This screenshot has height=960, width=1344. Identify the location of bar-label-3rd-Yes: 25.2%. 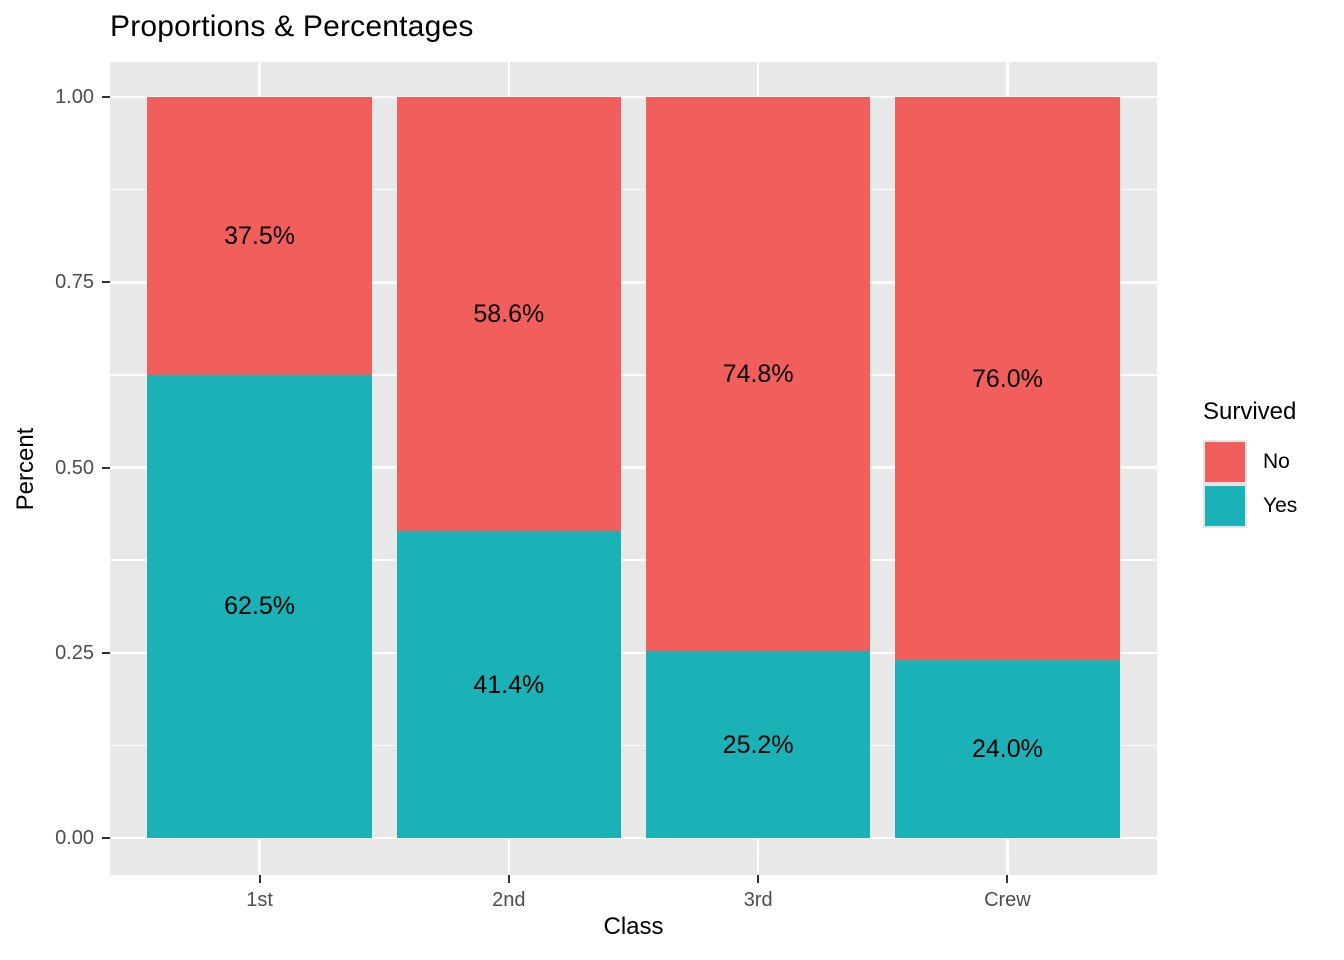
(758, 744).